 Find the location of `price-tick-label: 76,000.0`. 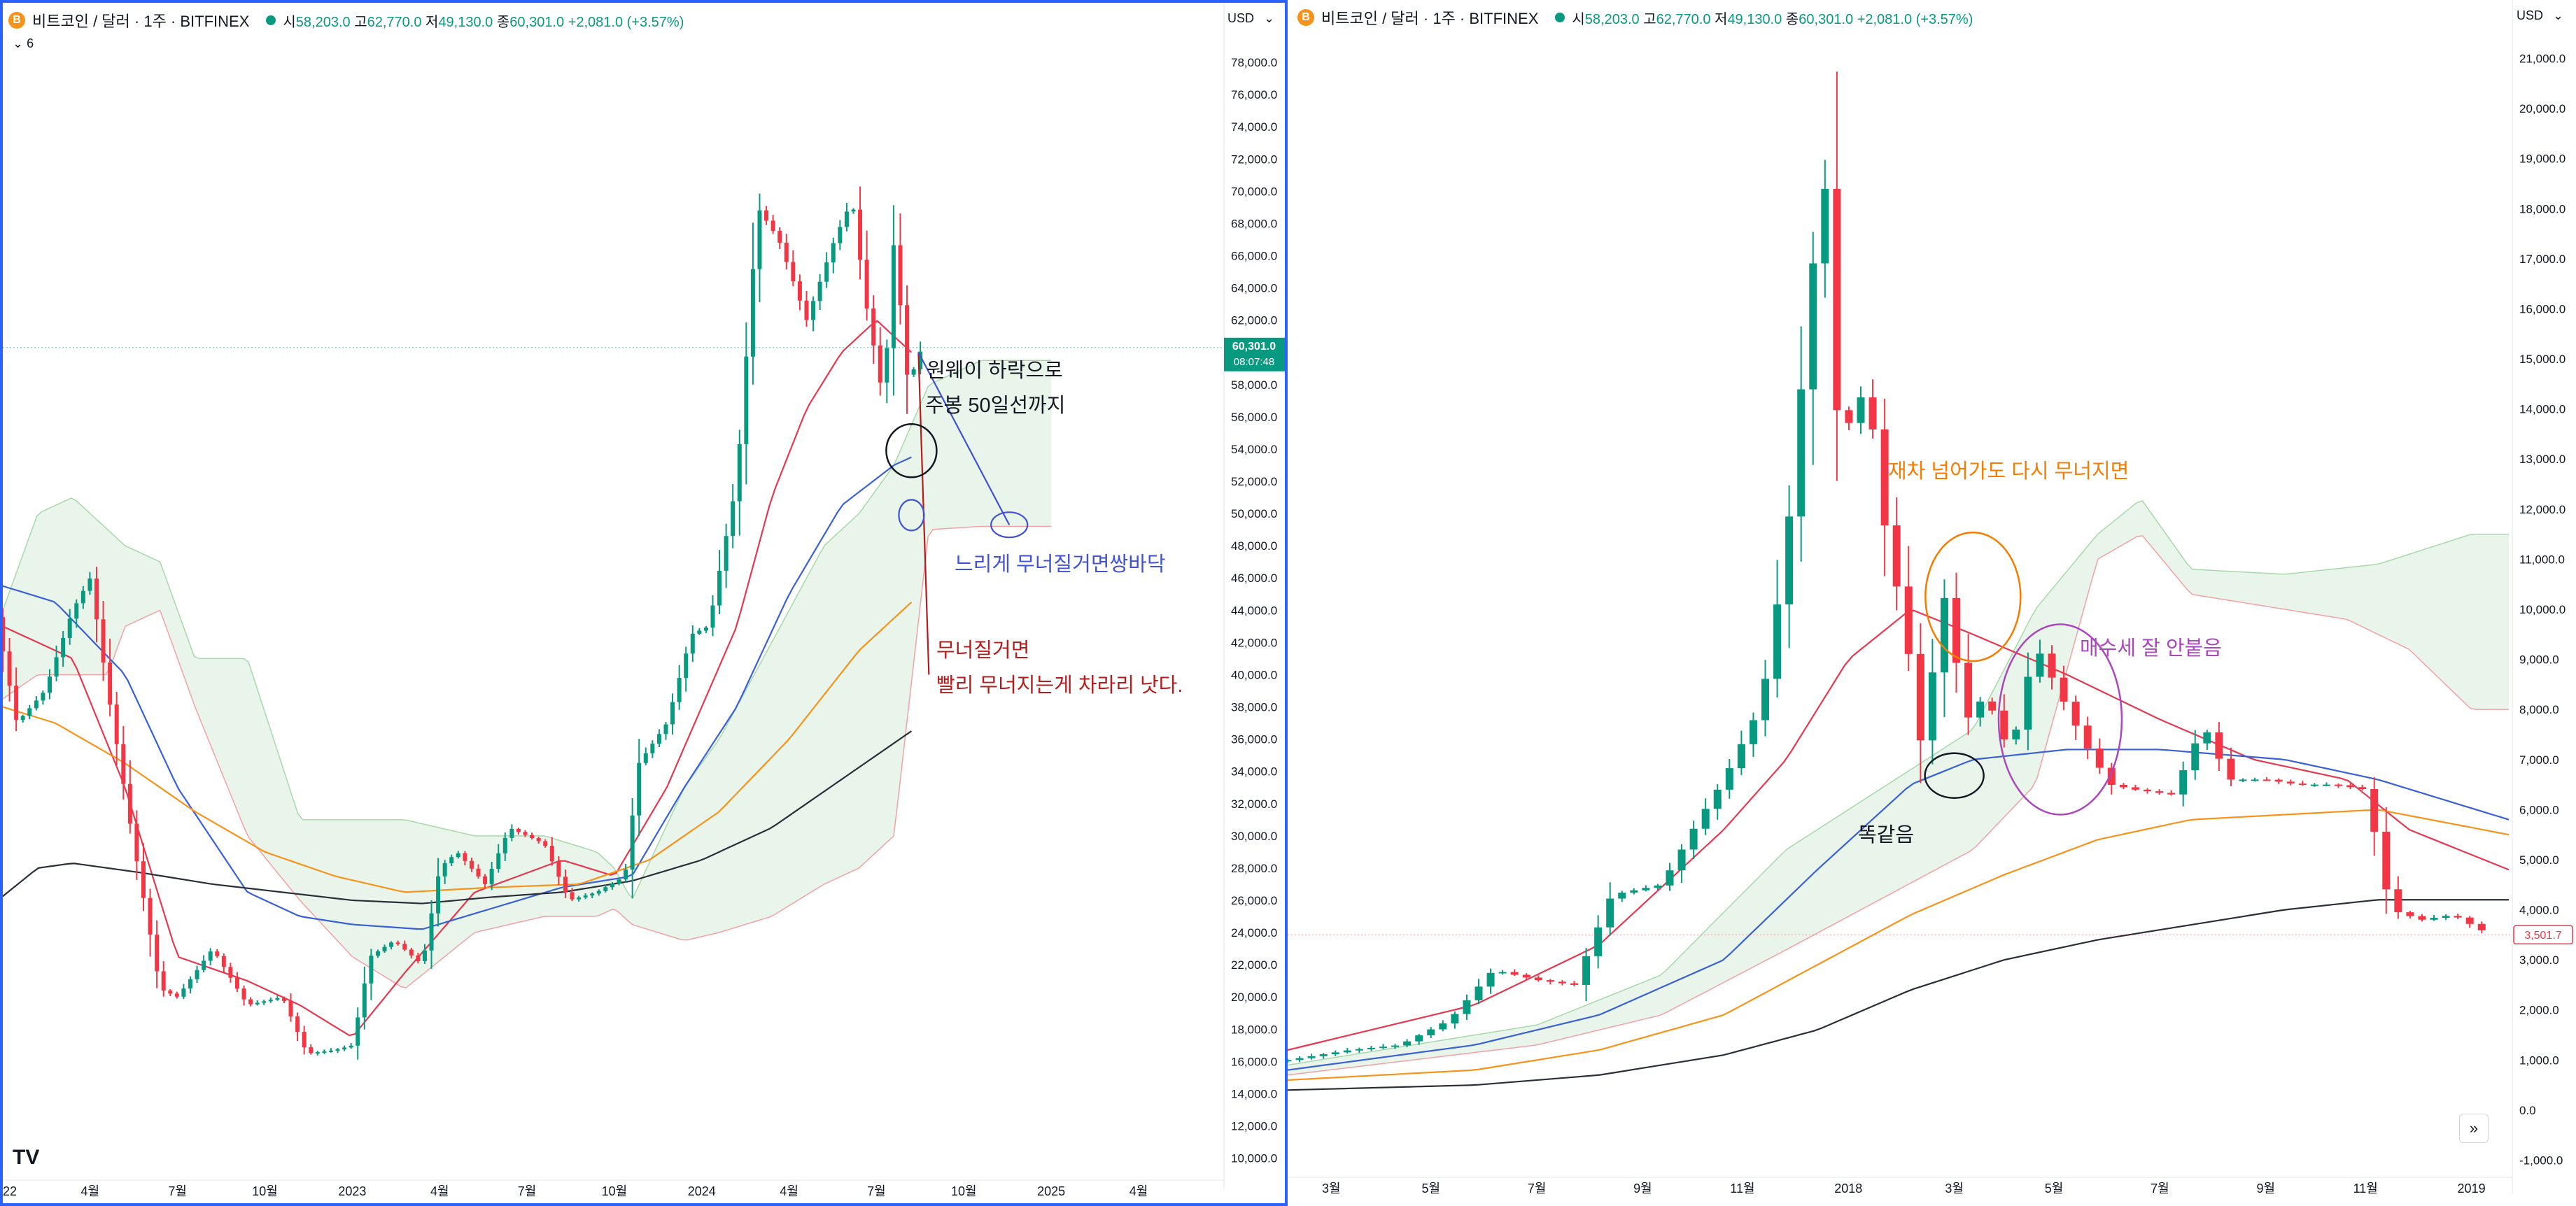

price-tick-label: 76,000.0 is located at coordinates (1254, 94).